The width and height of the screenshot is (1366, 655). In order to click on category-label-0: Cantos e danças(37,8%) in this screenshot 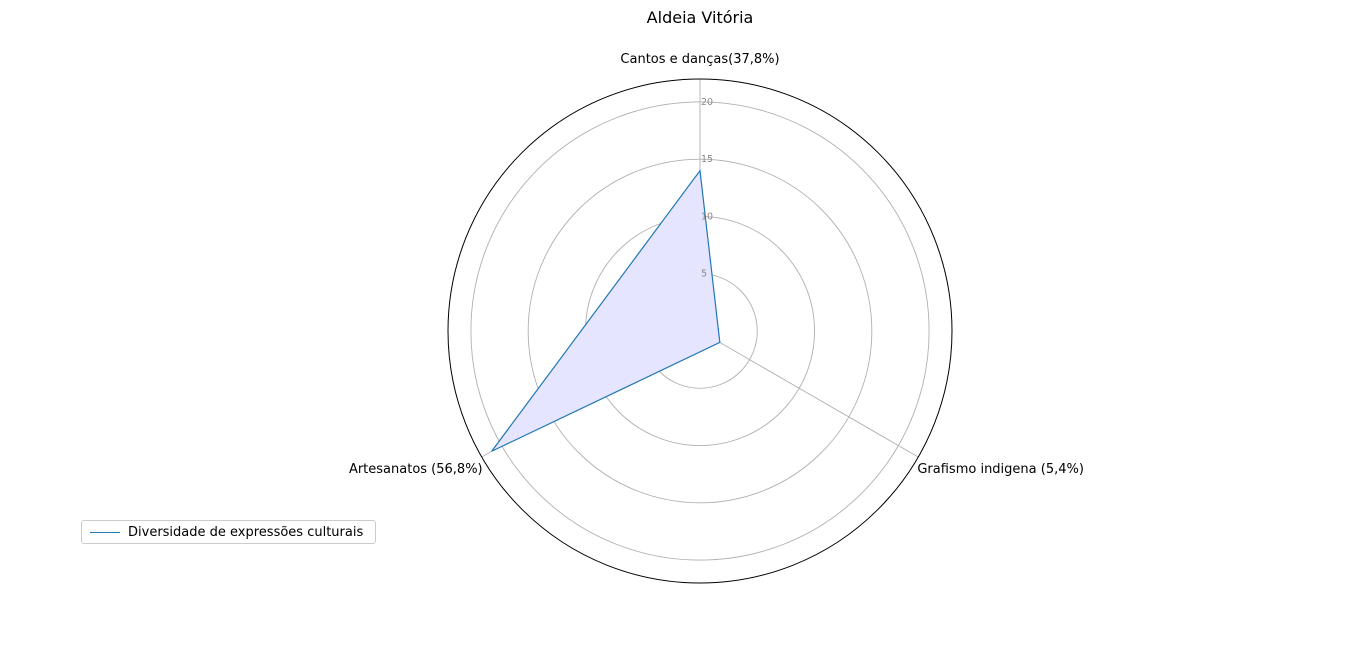, I will do `click(699, 59)`.